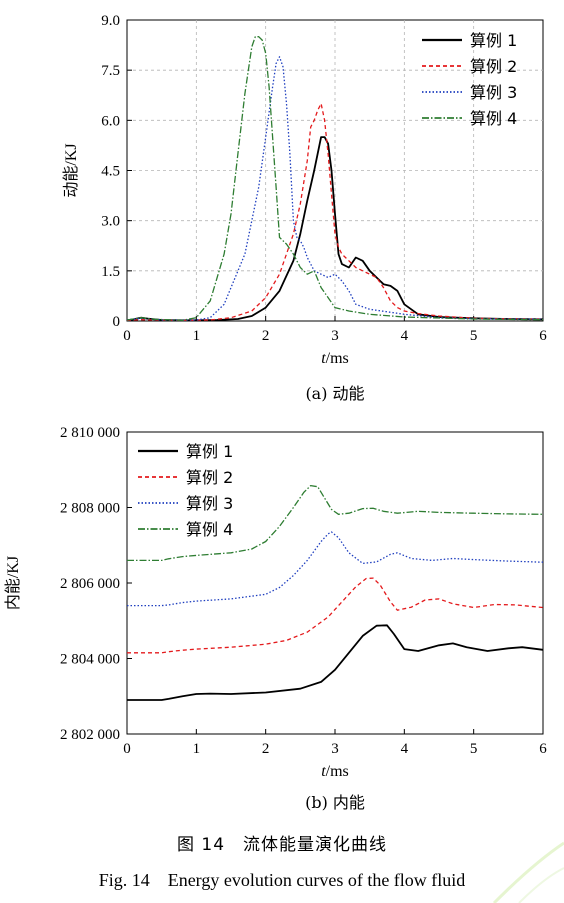 This screenshot has width=564, height=903. Describe the element at coordinates (528, 872) in the screenshot. I see `corner-watermark-decoration` at that location.